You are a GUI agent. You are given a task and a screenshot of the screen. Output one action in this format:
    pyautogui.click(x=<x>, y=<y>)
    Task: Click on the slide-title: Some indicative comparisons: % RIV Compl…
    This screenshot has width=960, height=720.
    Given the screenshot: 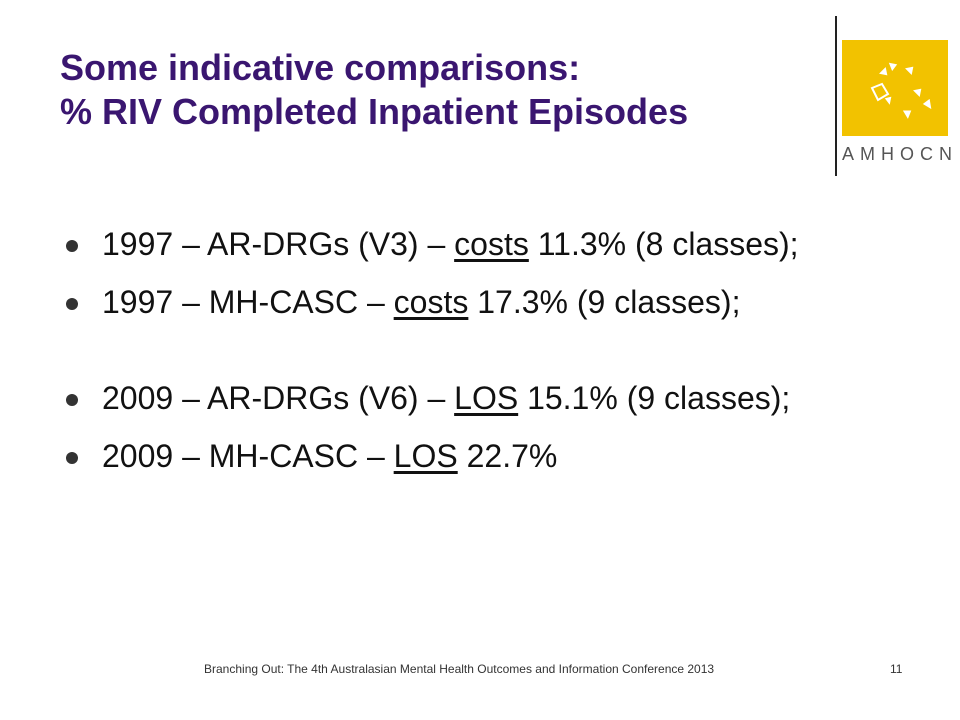 What is the action you would take?
    pyautogui.click(x=440, y=90)
    